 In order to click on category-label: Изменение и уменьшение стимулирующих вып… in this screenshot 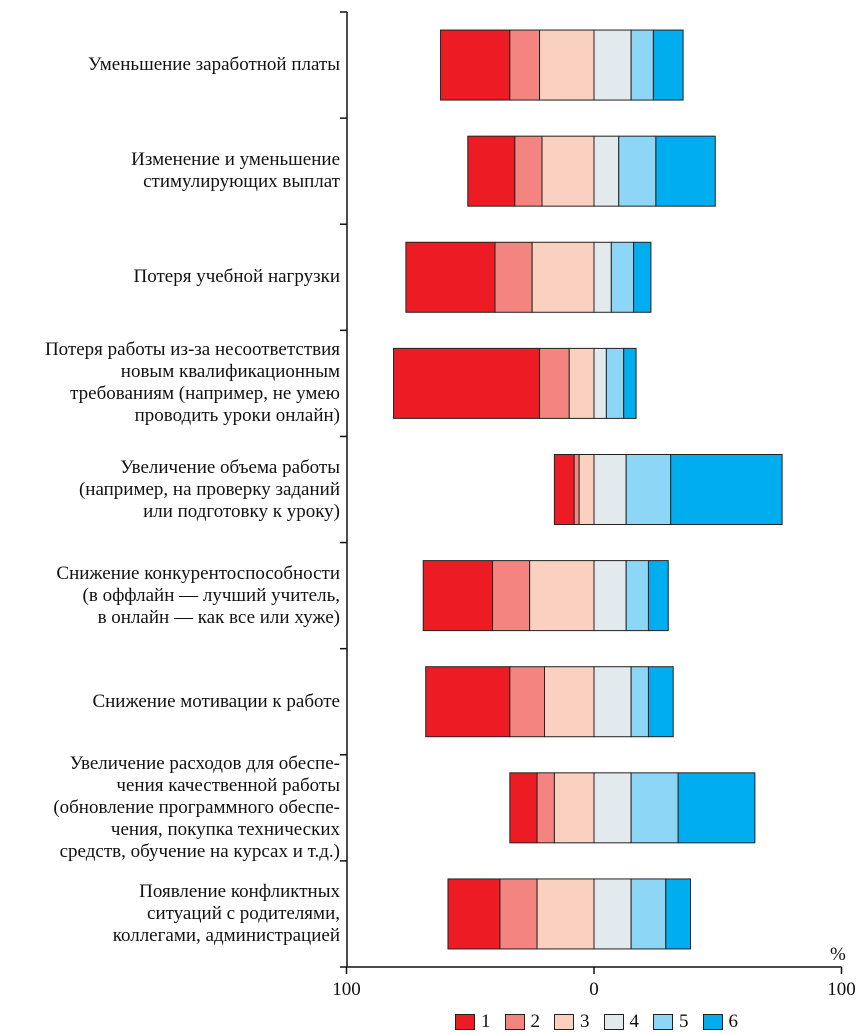, I will do `click(235, 171)`.